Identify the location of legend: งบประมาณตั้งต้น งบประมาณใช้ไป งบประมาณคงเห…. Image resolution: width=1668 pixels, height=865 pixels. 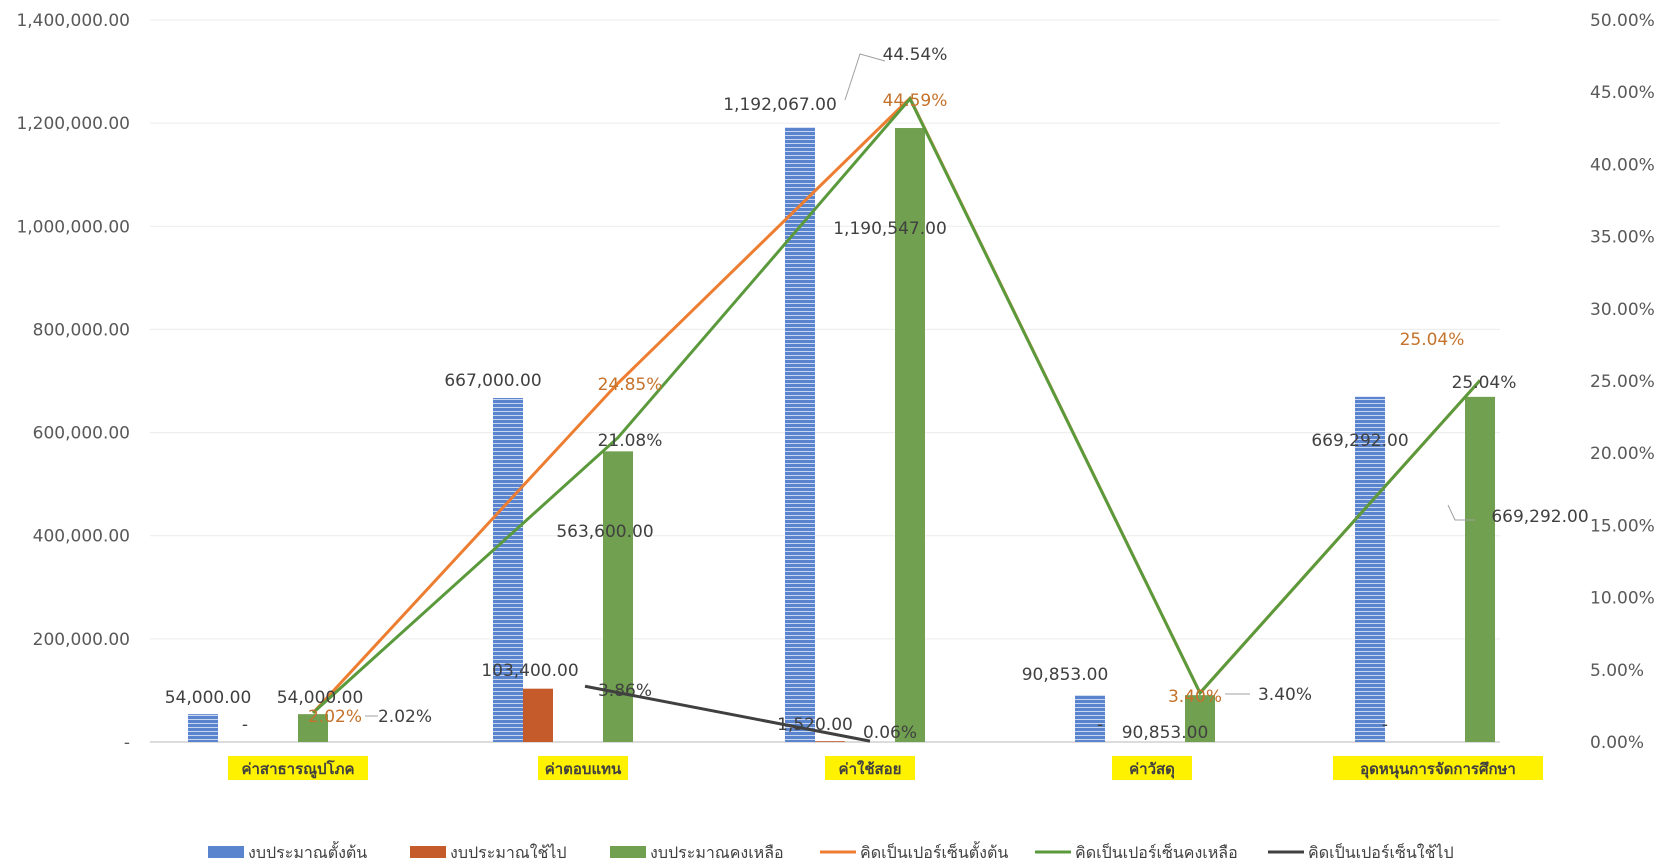
(831, 851).